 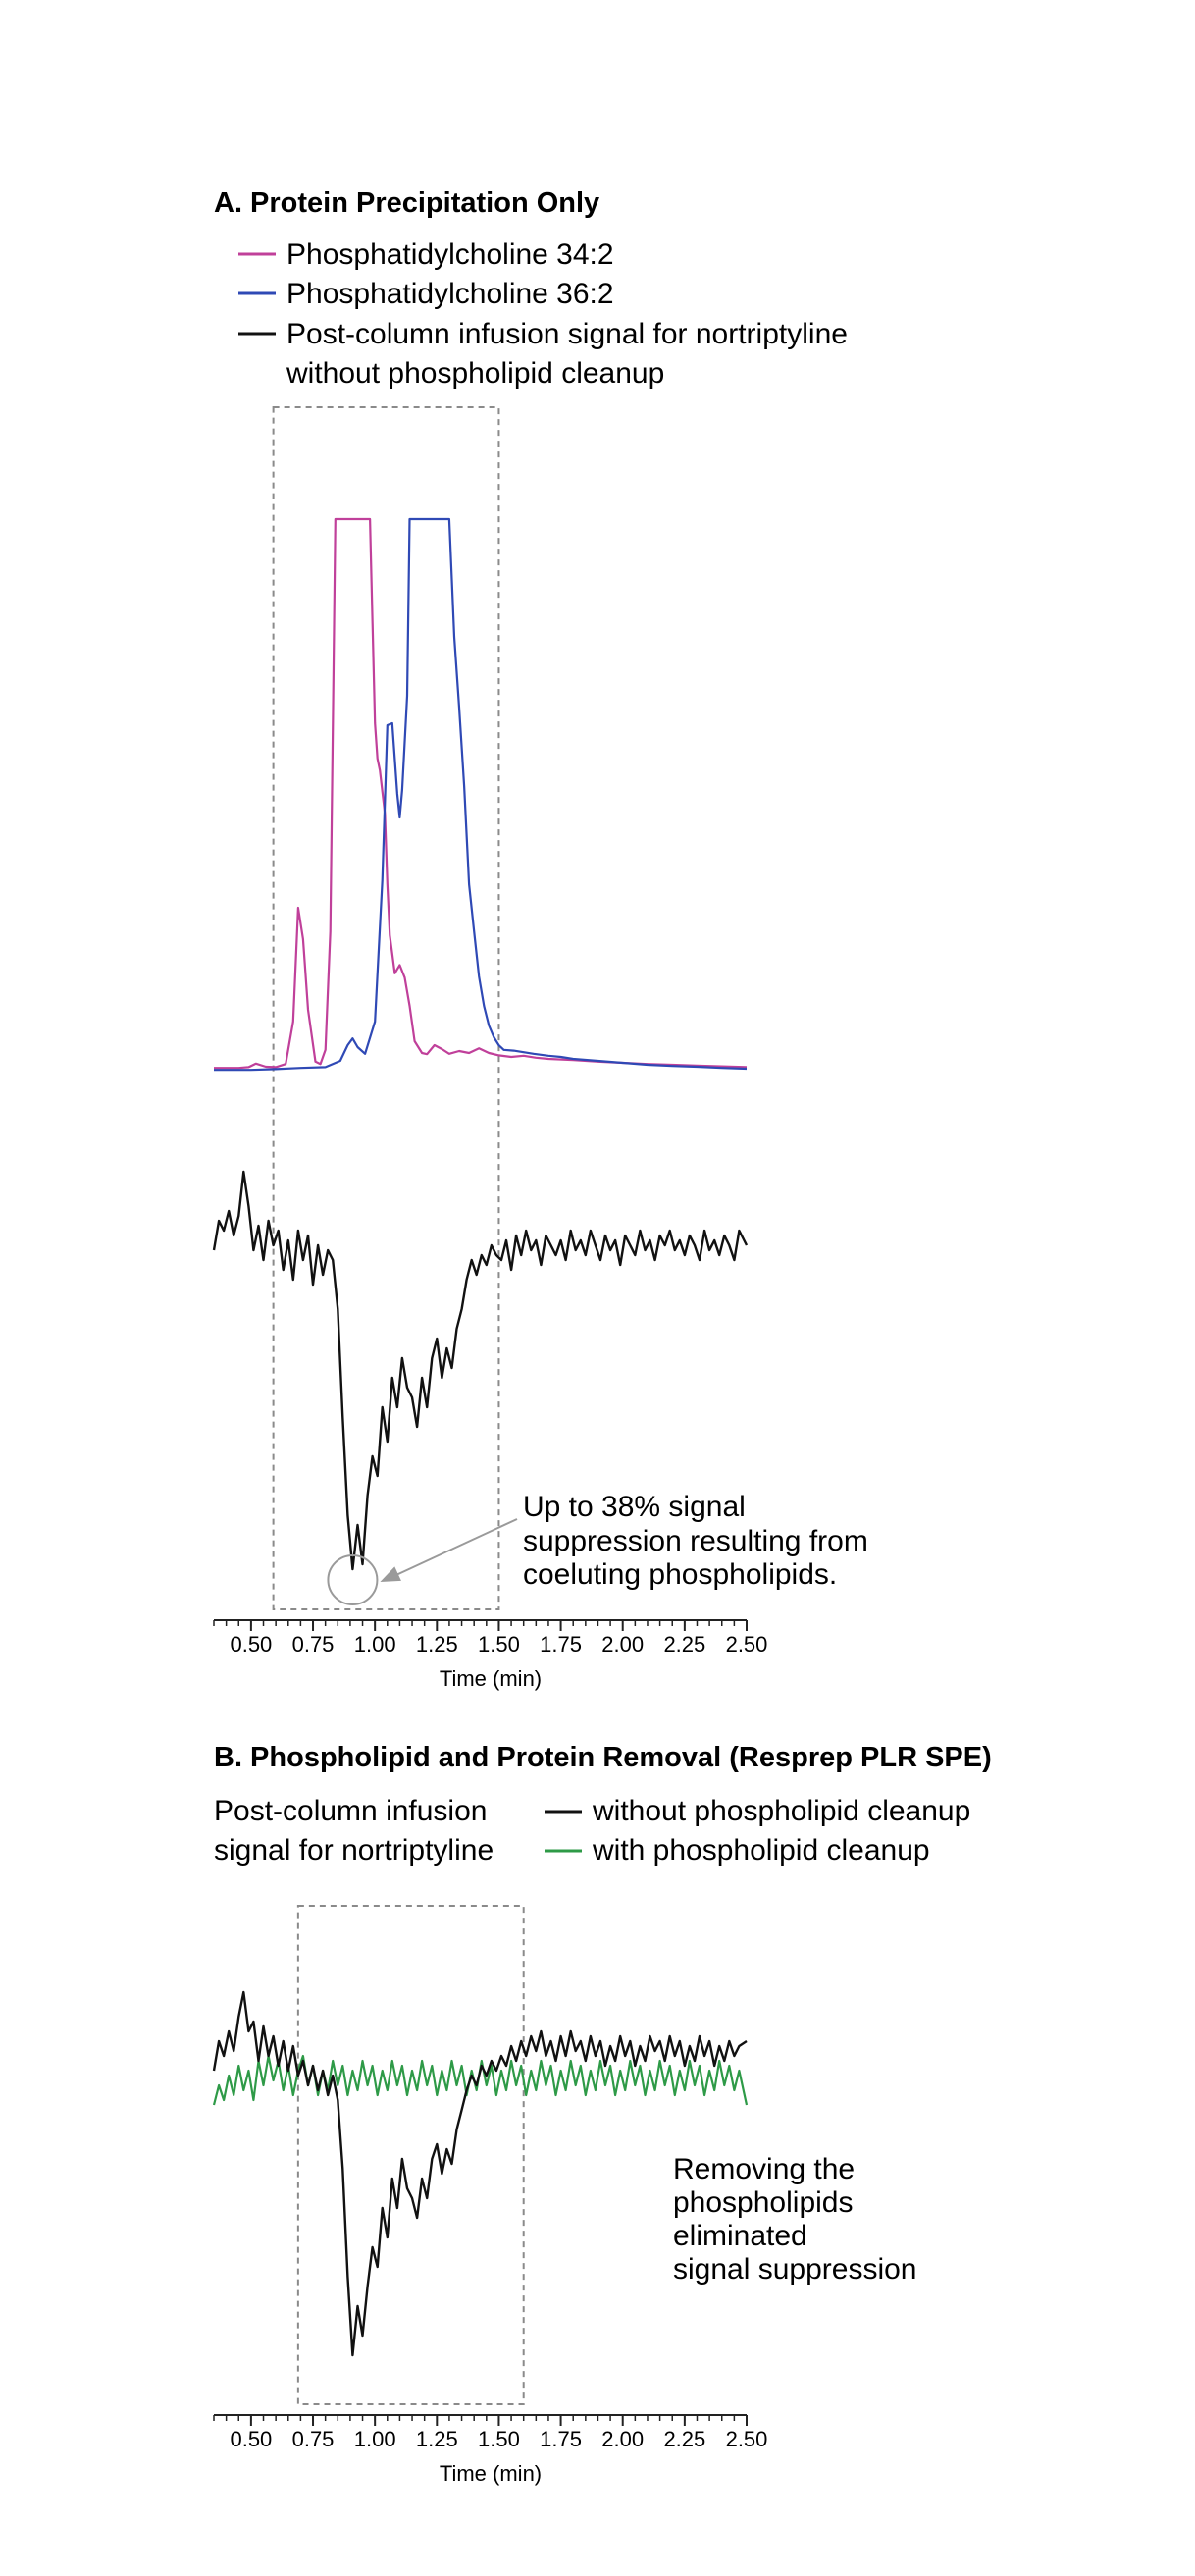 I want to click on panel-b-x-axis: 0.50 0.75 1.00 1.25 1.50 1.75 2.00 2.25 2.50, so click(x=490, y=2432).